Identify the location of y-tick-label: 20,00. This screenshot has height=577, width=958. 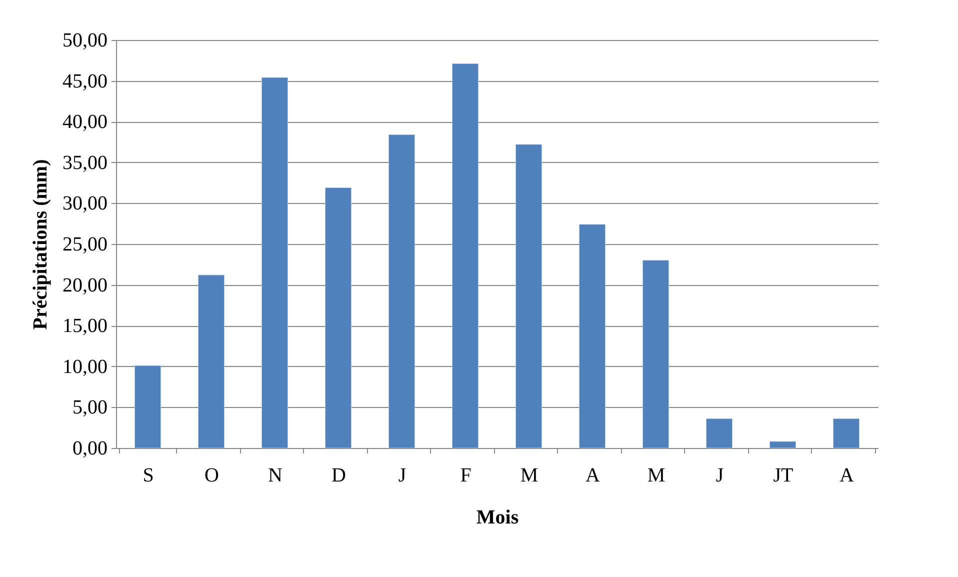
(85, 285).